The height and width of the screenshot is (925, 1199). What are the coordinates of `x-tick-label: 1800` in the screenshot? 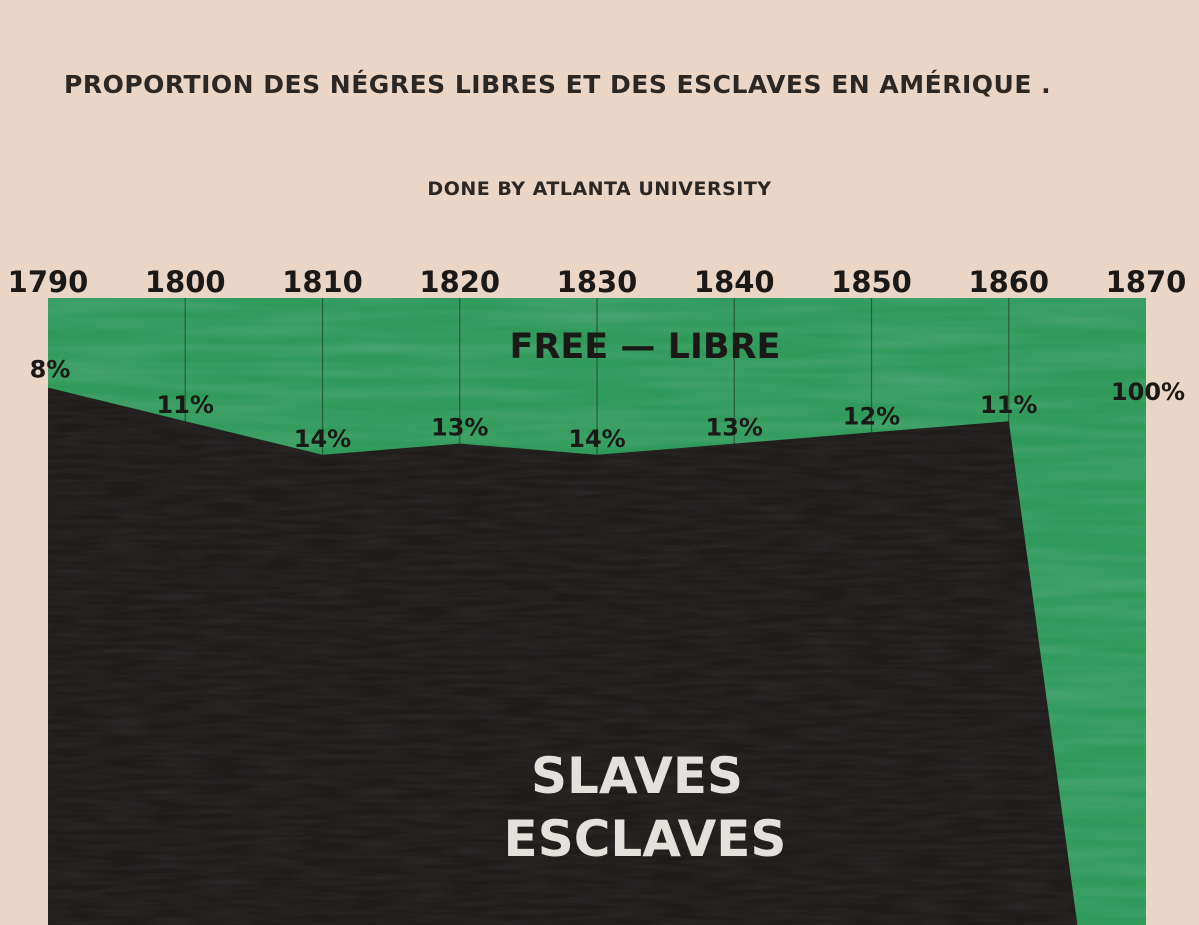 It's located at (185, 282).